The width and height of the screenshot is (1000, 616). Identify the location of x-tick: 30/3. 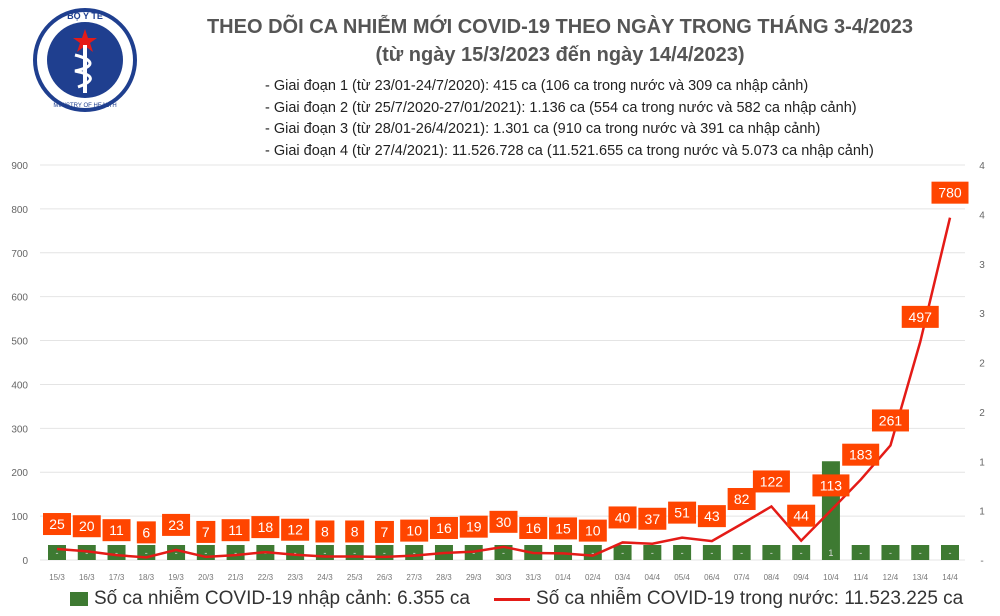
(504, 577).